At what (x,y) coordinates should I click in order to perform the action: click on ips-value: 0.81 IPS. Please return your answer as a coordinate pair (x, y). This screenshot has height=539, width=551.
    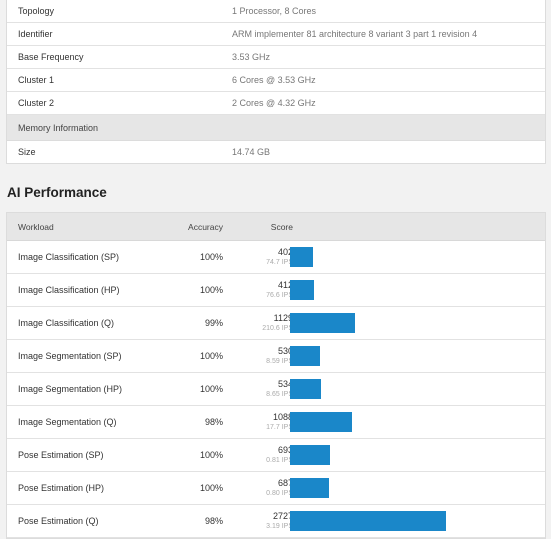
    Looking at the image, I should click on (279, 460).